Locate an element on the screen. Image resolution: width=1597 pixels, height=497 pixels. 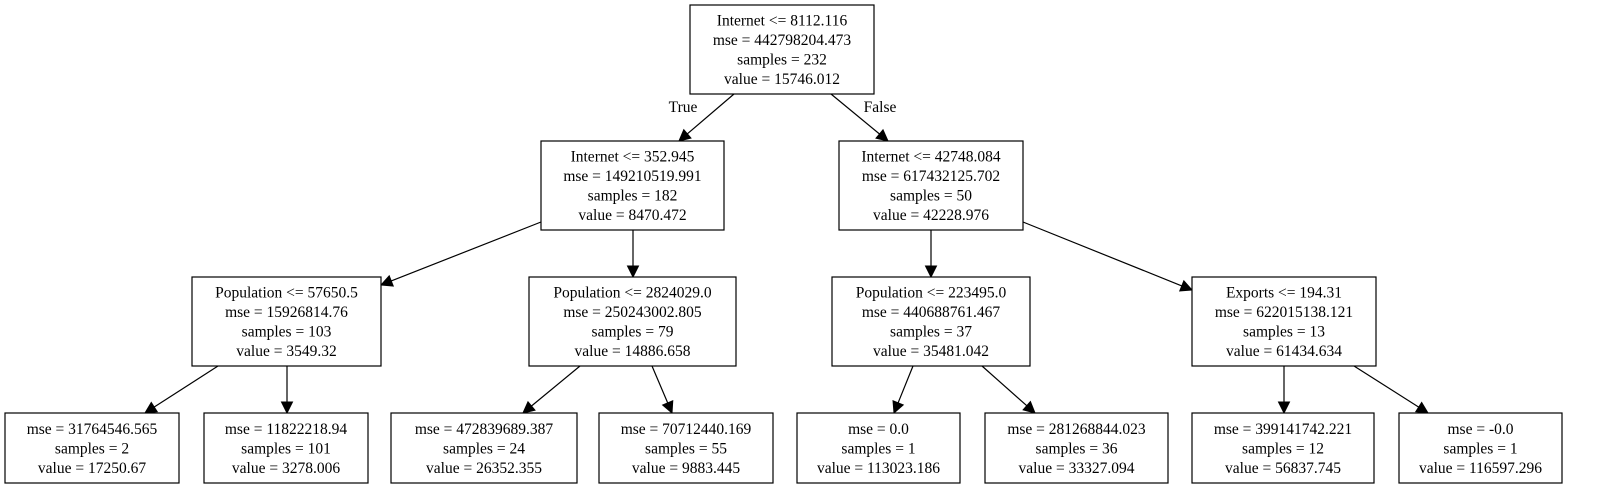
node-text-line: Population <= 2824029.0 is located at coordinates (632, 293).